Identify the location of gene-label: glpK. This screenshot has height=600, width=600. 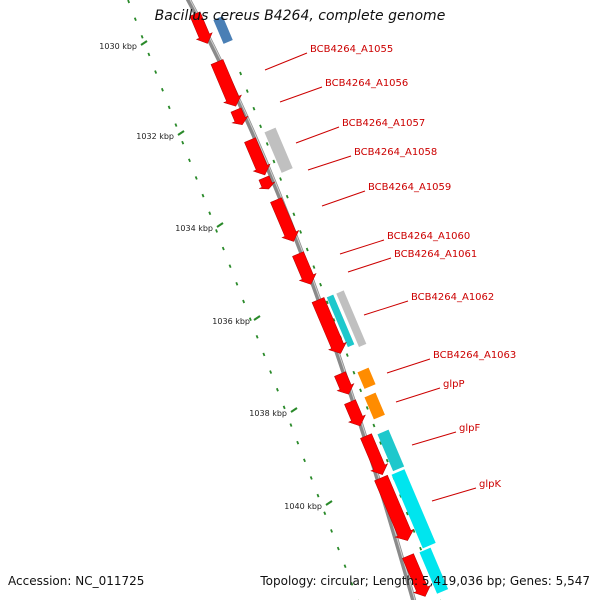
(490, 484).